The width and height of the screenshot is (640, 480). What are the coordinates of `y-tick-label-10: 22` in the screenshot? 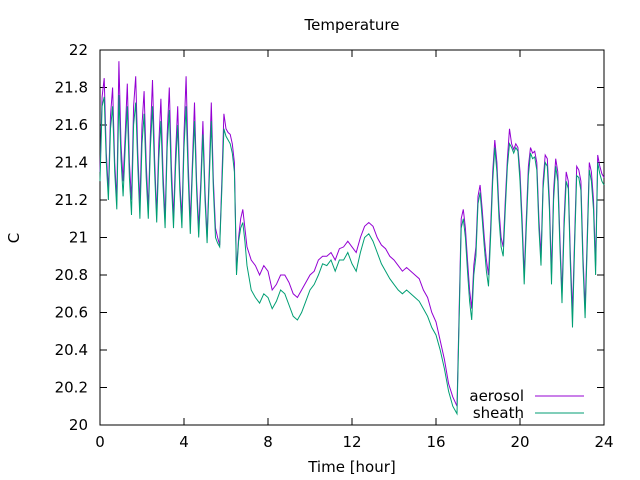 It's located at (78, 50).